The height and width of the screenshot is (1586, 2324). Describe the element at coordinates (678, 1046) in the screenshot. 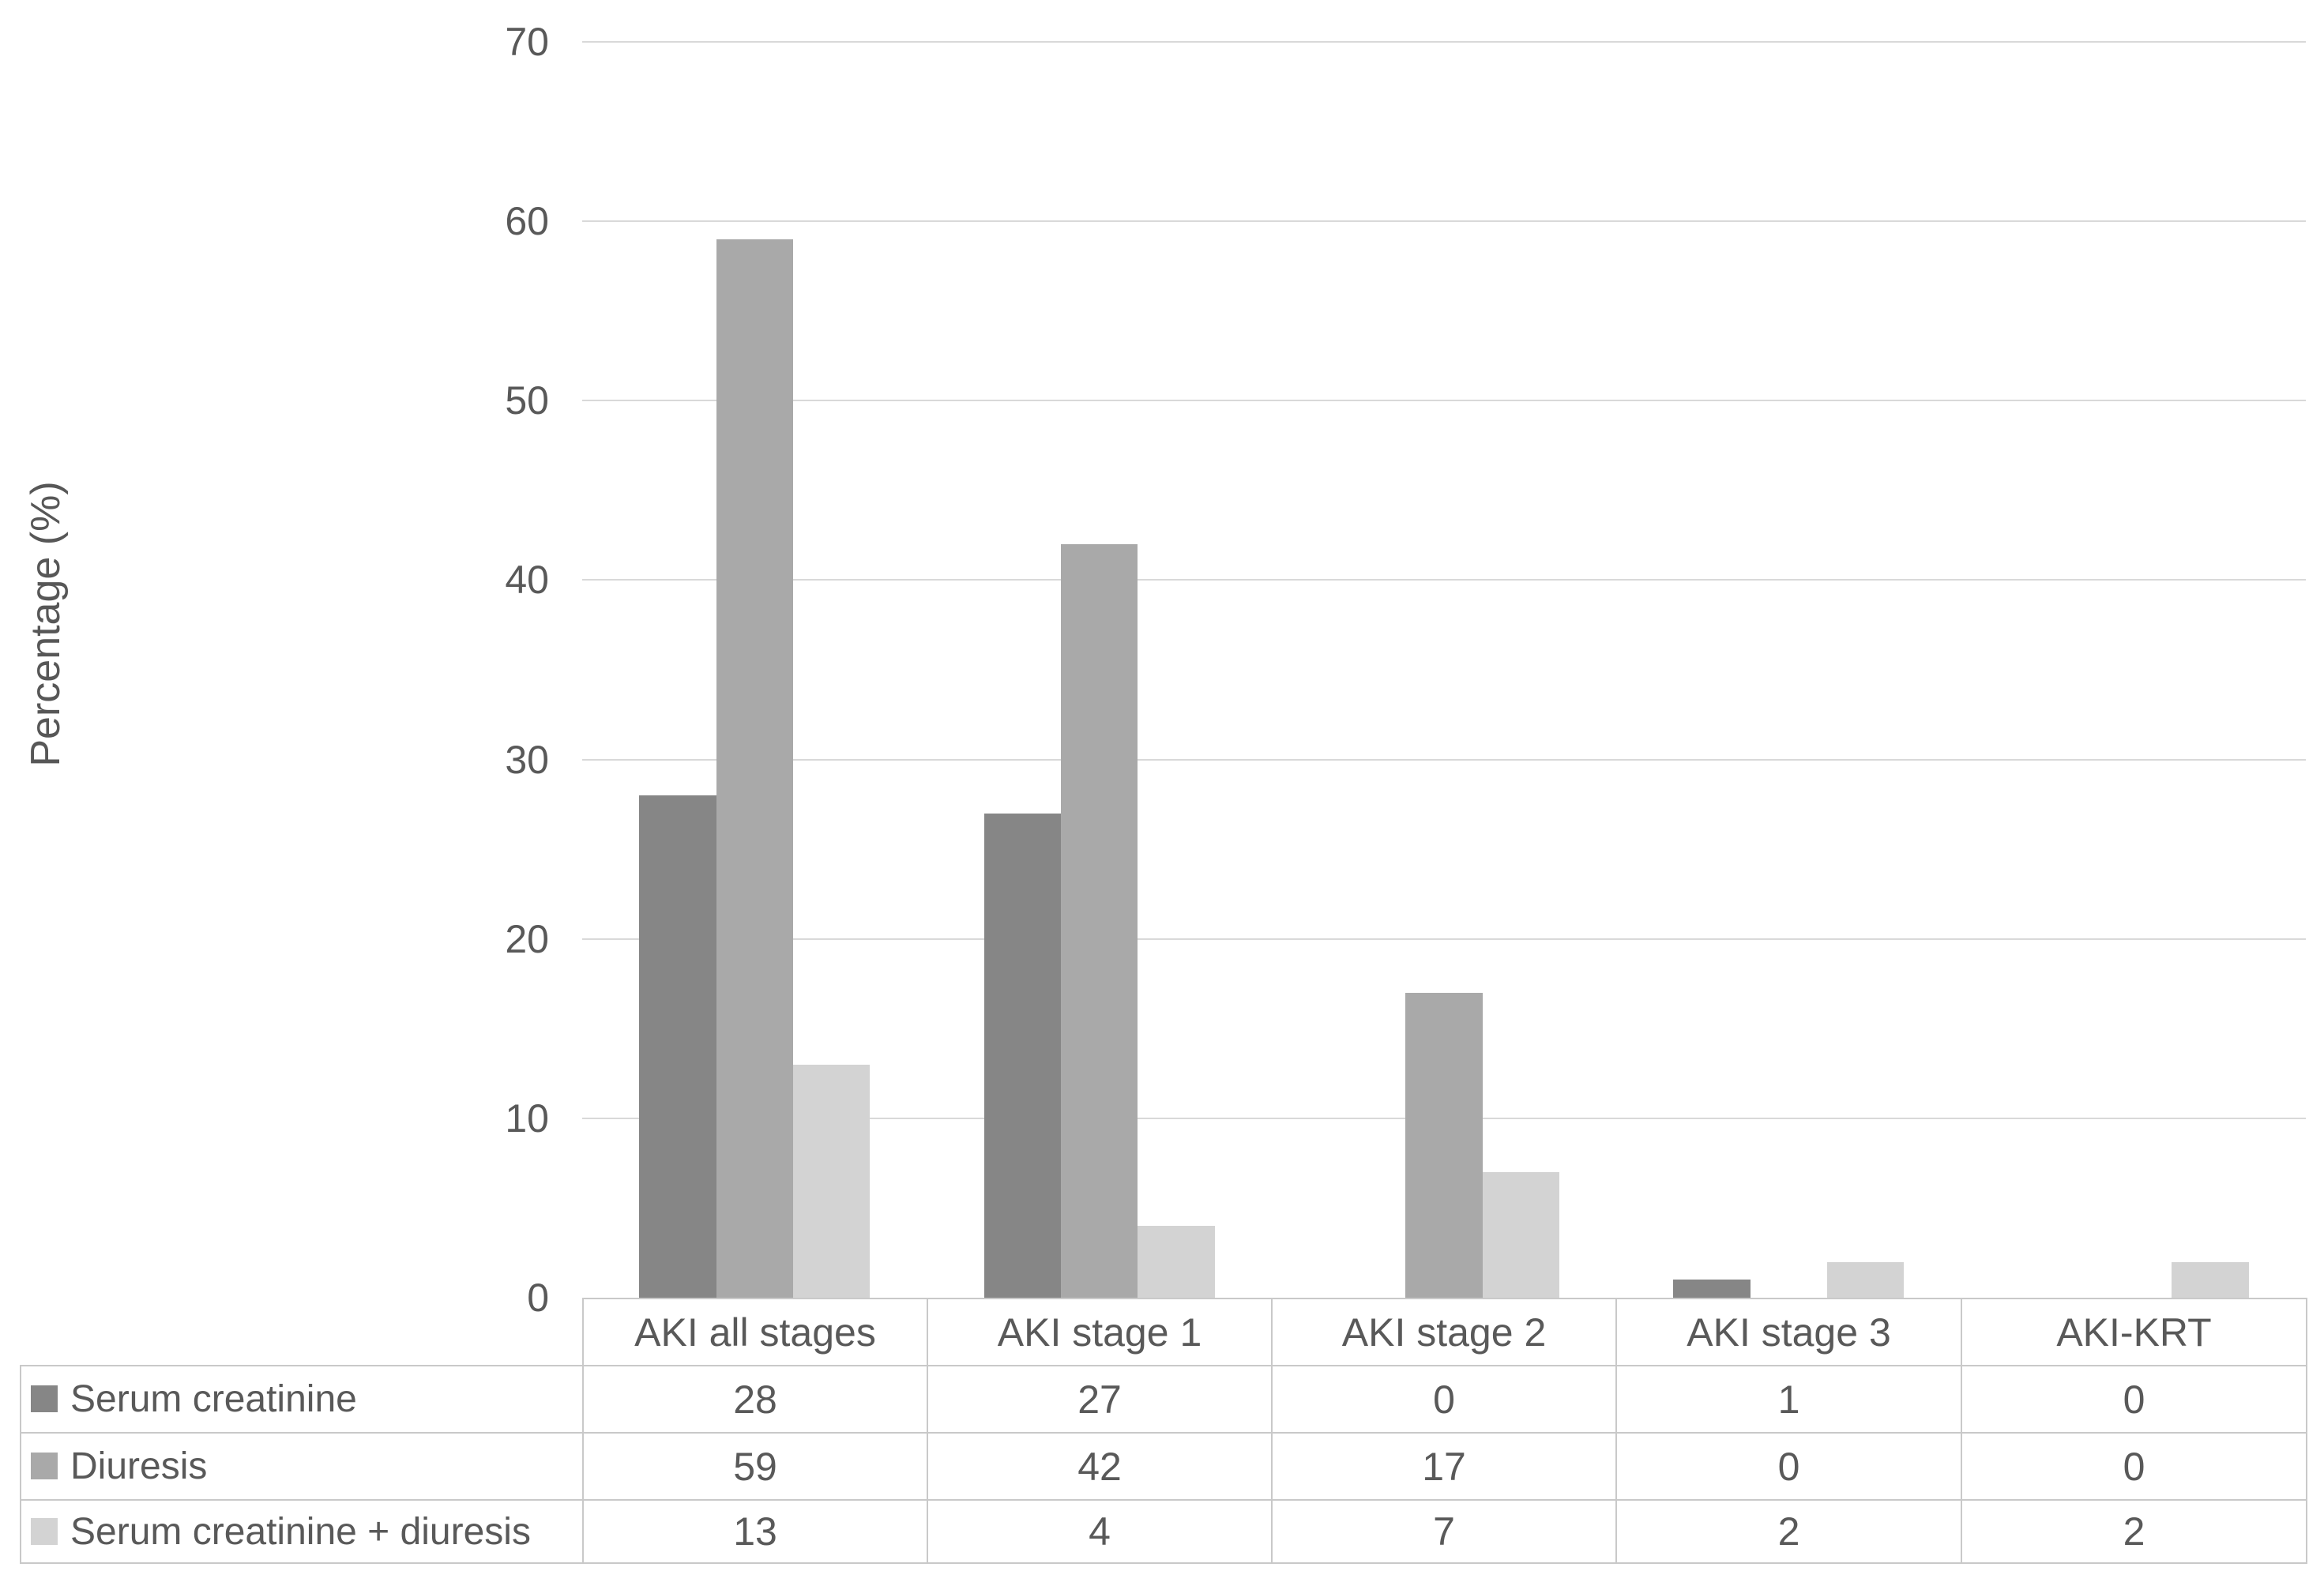

I see `bar-AKI all stages-Serum creatinine` at that location.